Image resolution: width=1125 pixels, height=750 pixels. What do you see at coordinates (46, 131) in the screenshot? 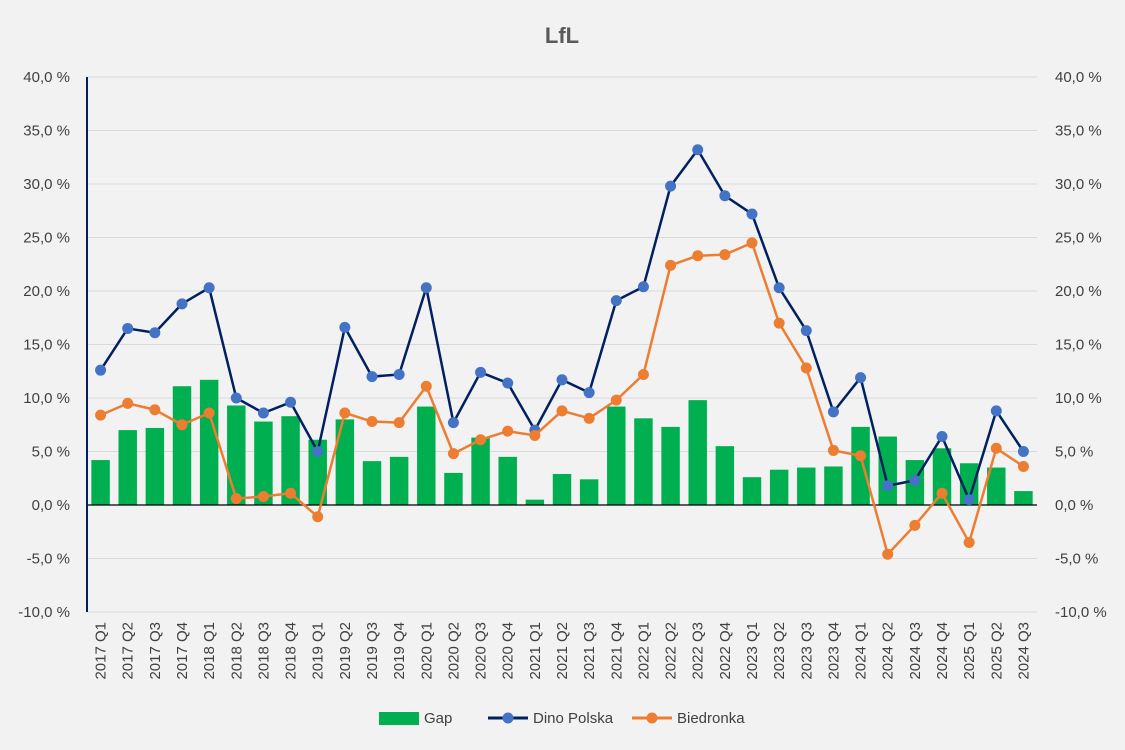
I see `y-tick-label-left: 35,0 %` at bounding box center [46, 131].